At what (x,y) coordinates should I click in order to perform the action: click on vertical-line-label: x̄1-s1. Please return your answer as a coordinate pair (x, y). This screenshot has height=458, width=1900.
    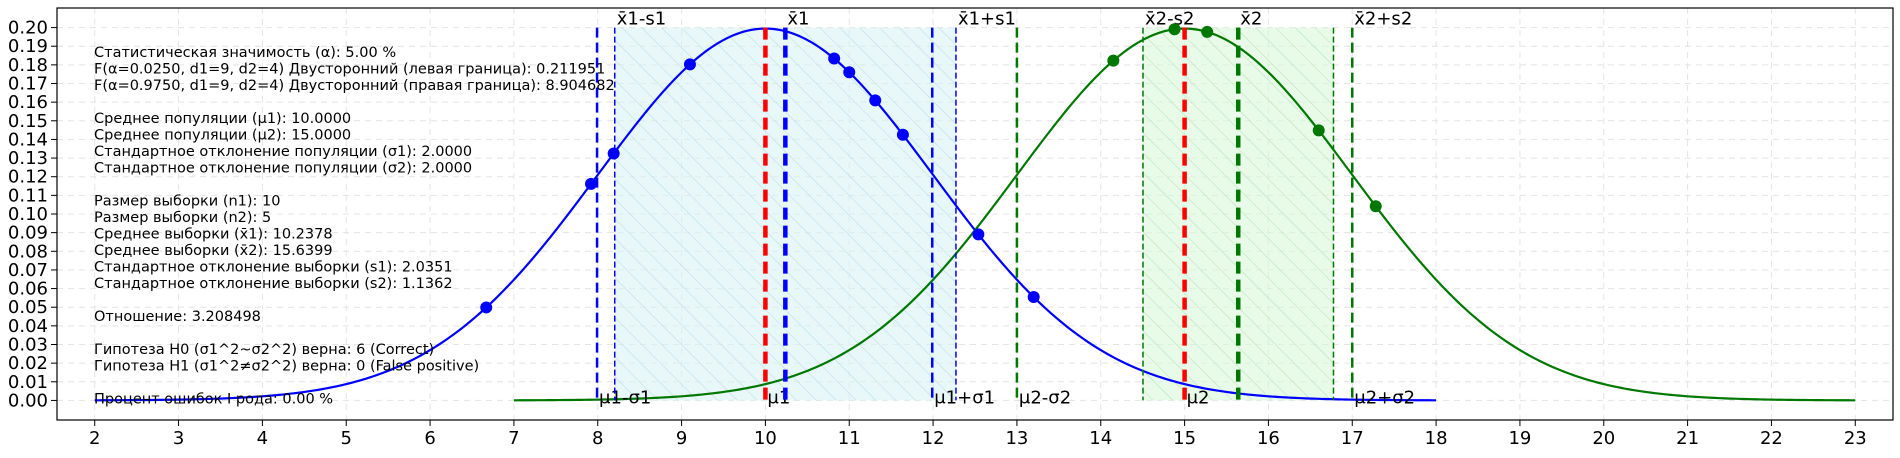
    Looking at the image, I should click on (641, 19).